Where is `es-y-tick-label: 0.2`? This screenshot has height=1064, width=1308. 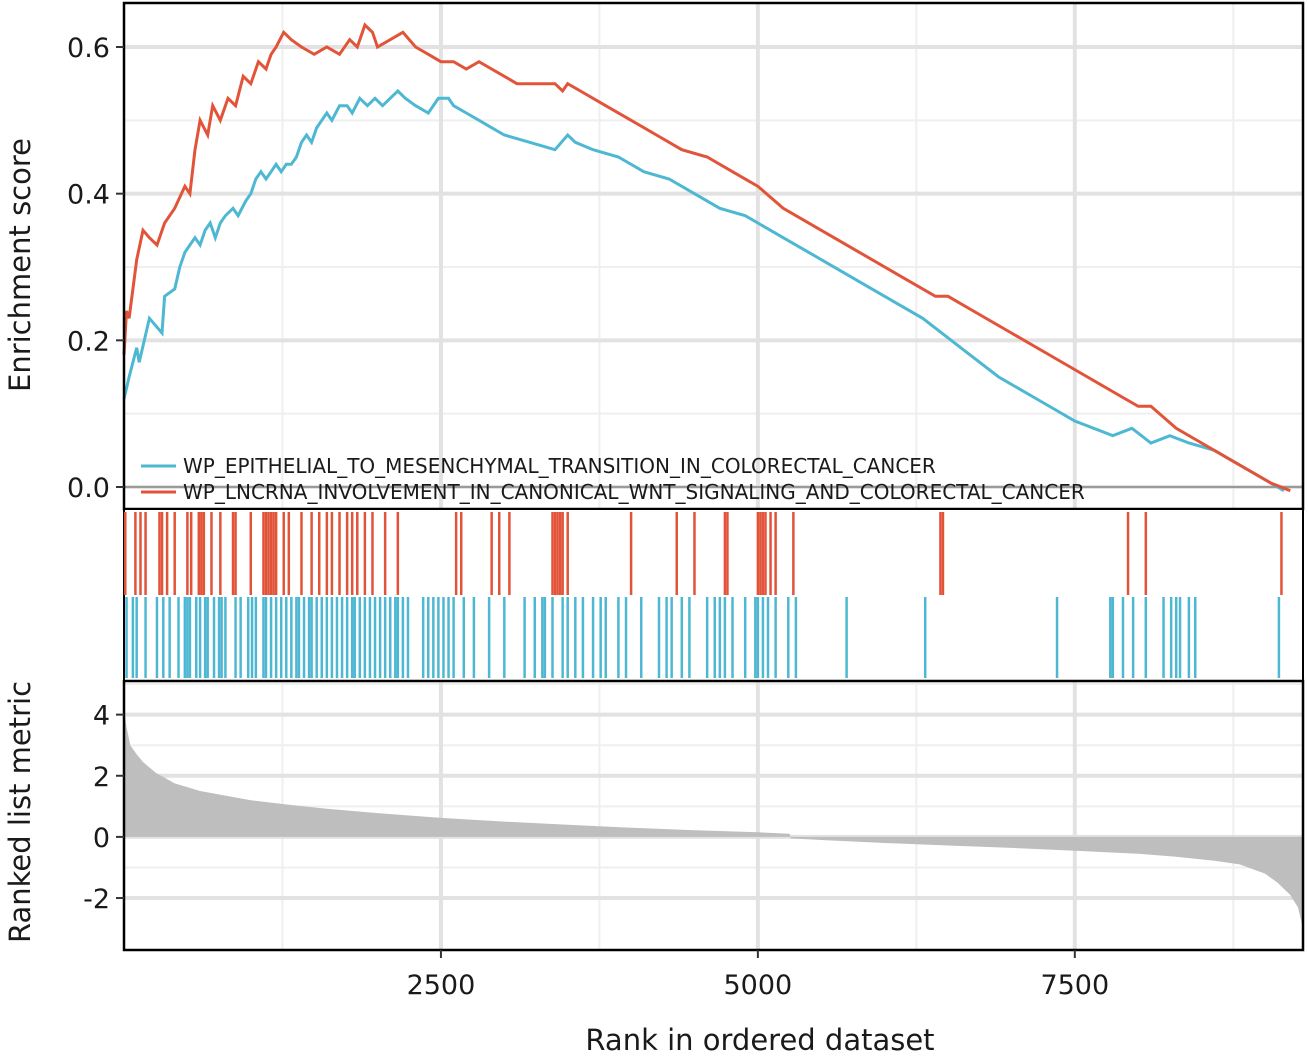
es-y-tick-label: 0.2 is located at coordinates (88, 341).